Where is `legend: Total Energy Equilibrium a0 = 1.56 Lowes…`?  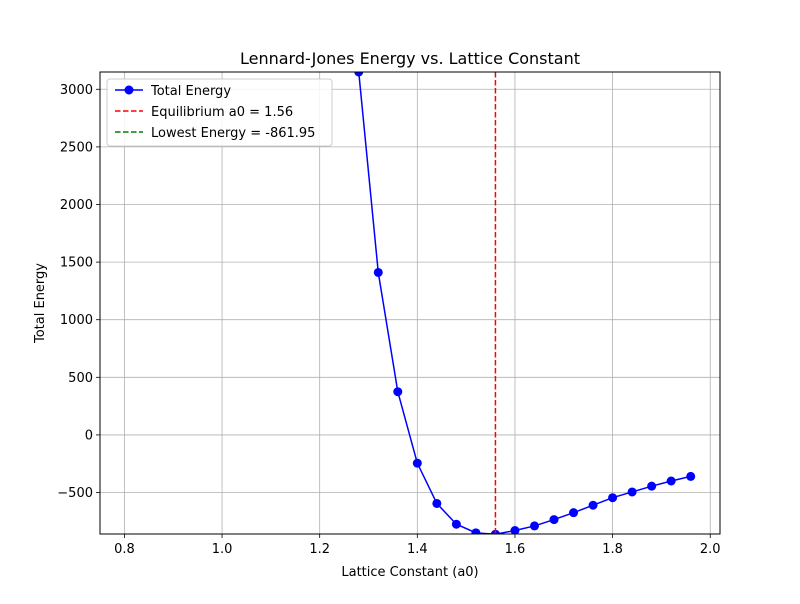 legend: Total Energy Equilibrium a0 = 1.56 Lowes… is located at coordinates (219, 112).